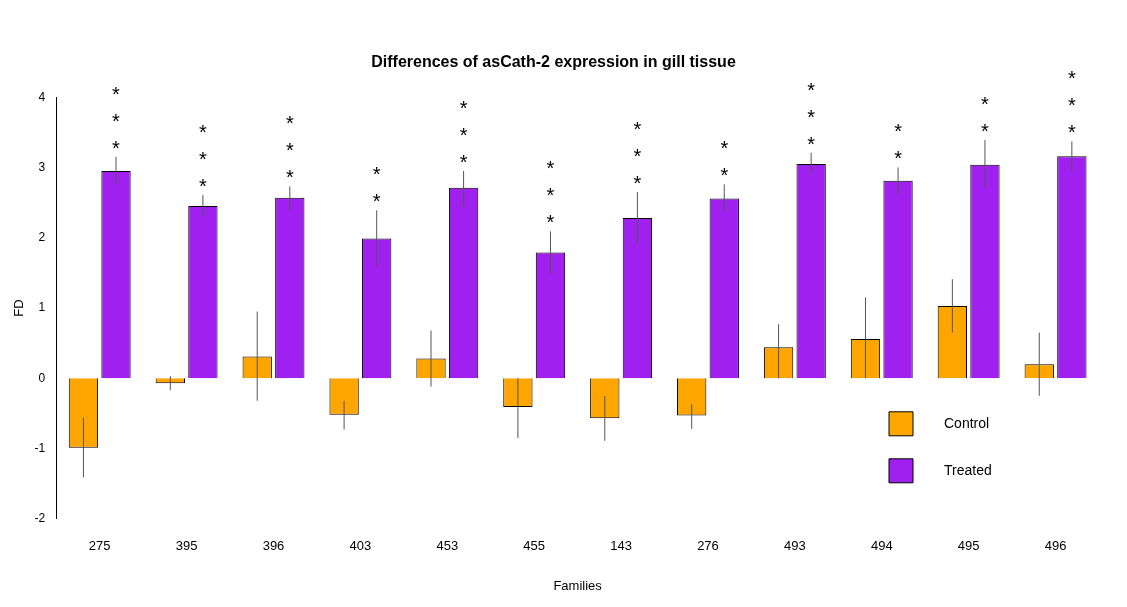 The height and width of the screenshot is (607, 1127). I want to click on x-tick-label: 496, so click(1055, 546).